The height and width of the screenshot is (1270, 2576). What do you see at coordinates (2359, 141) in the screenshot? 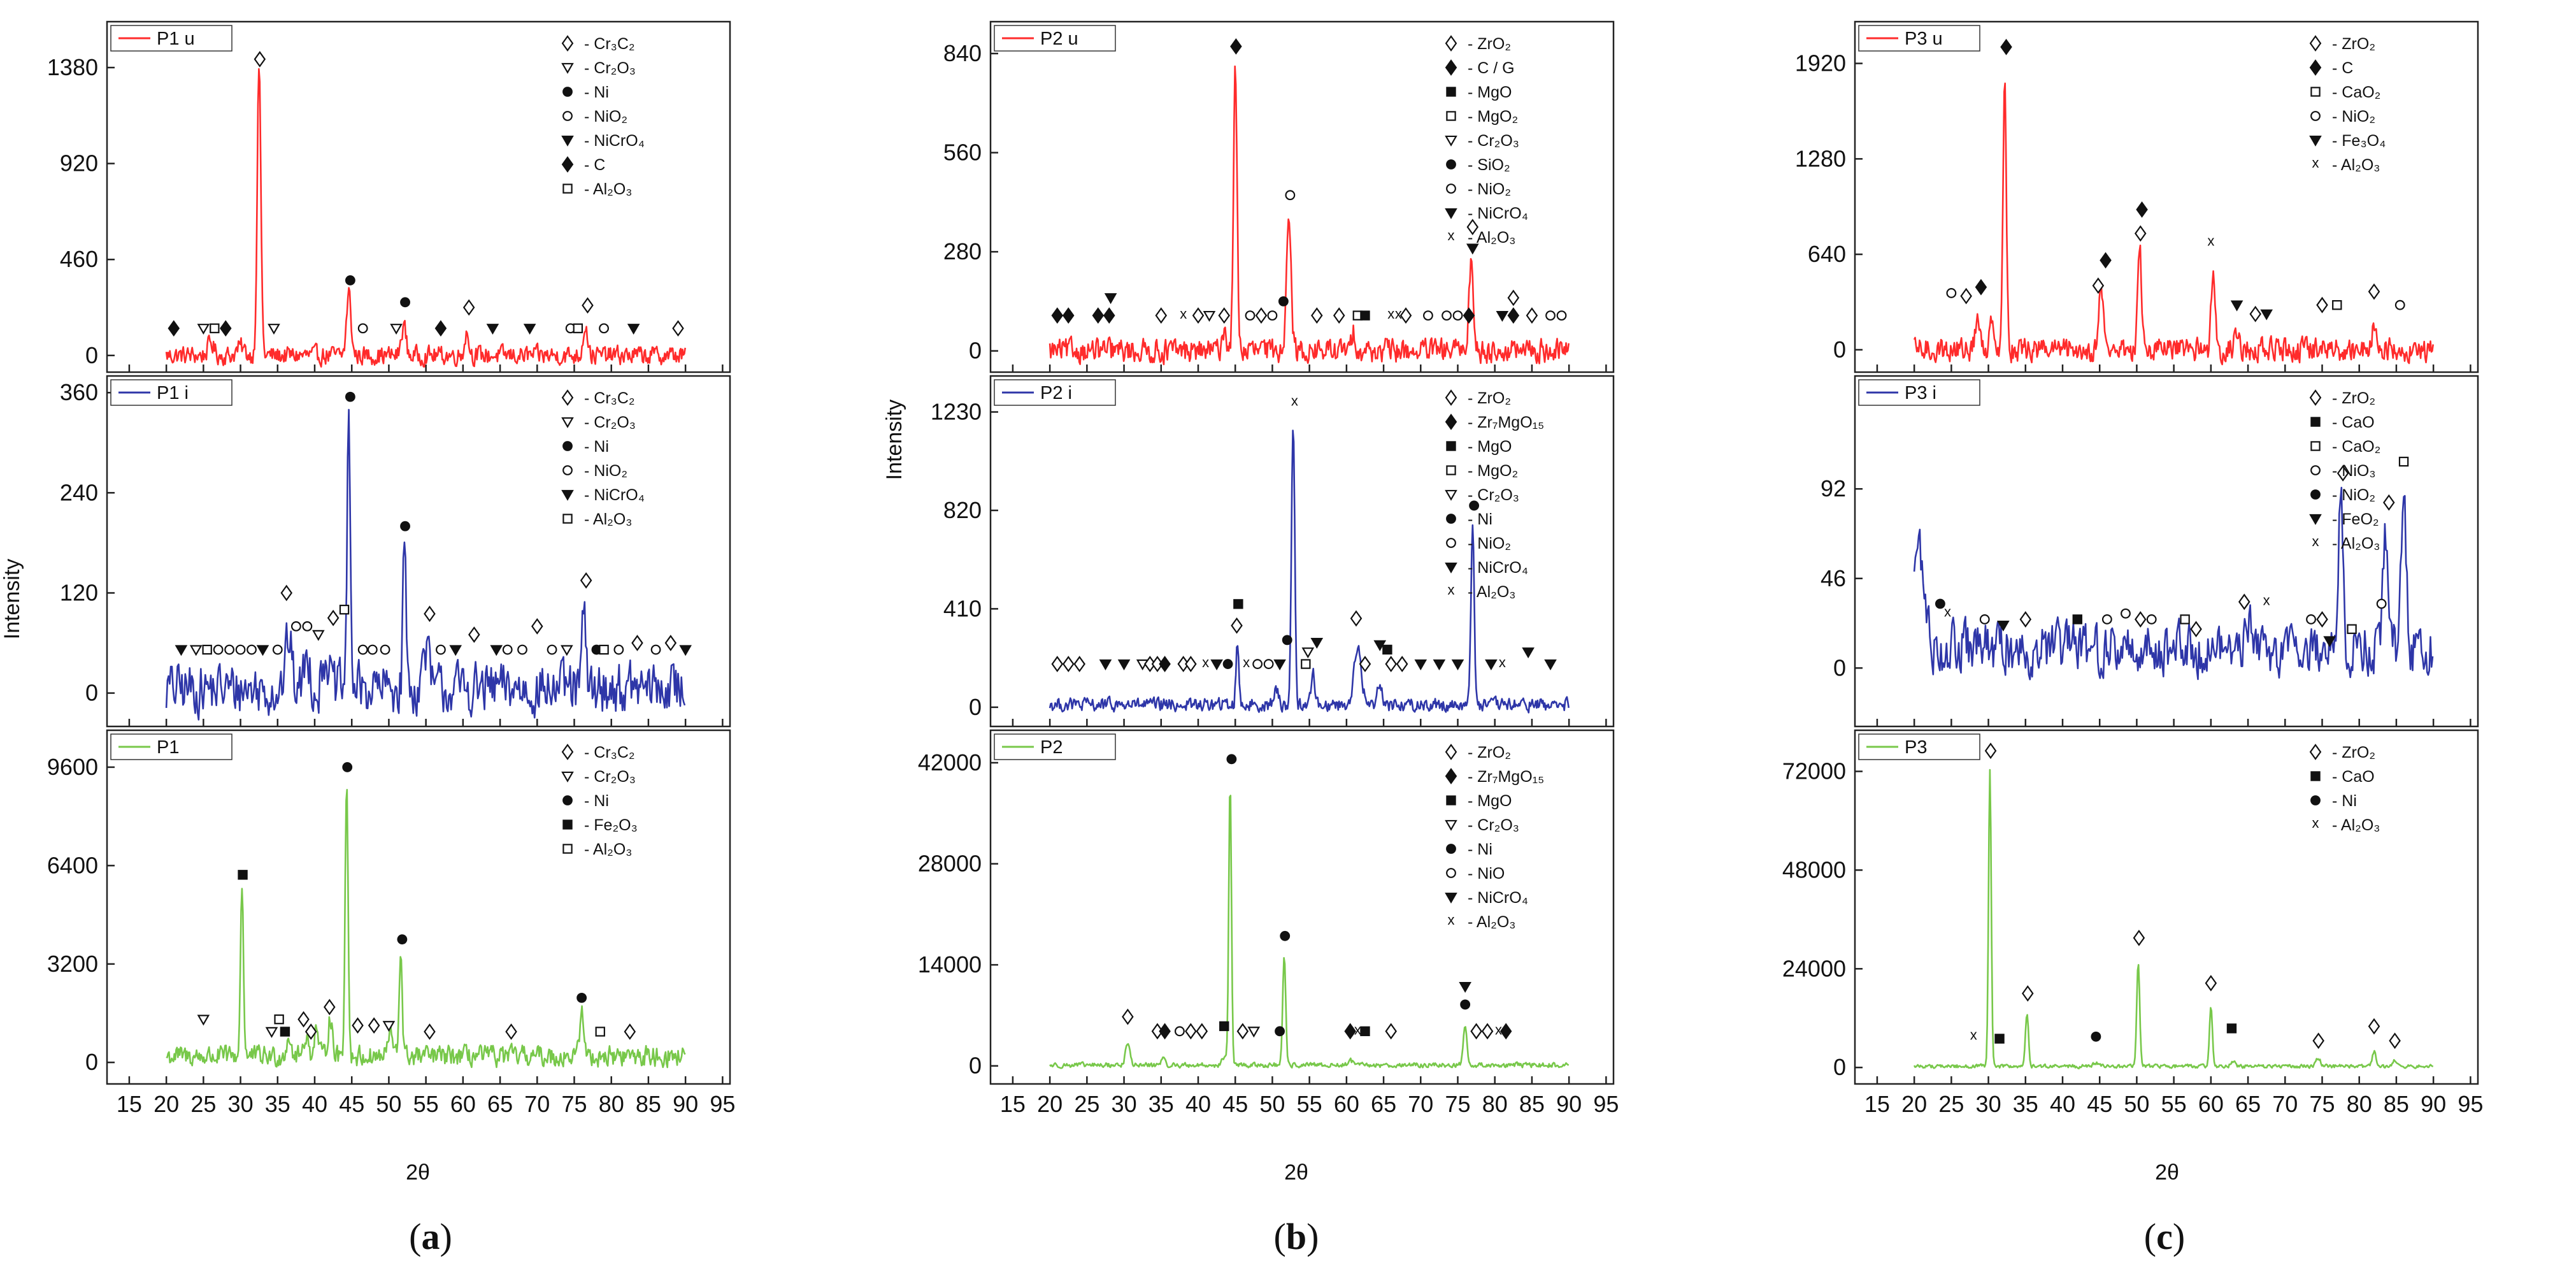
I see `legend-entry: - Fe₃O₄` at bounding box center [2359, 141].